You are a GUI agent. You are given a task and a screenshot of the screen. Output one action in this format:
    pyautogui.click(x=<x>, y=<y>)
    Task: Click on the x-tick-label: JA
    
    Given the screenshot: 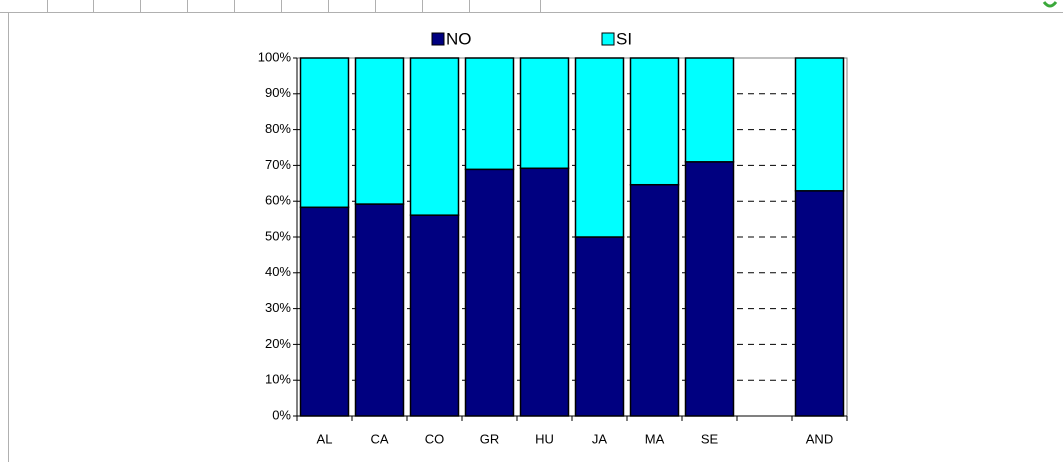 What is the action you would take?
    pyautogui.click(x=600, y=438)
    